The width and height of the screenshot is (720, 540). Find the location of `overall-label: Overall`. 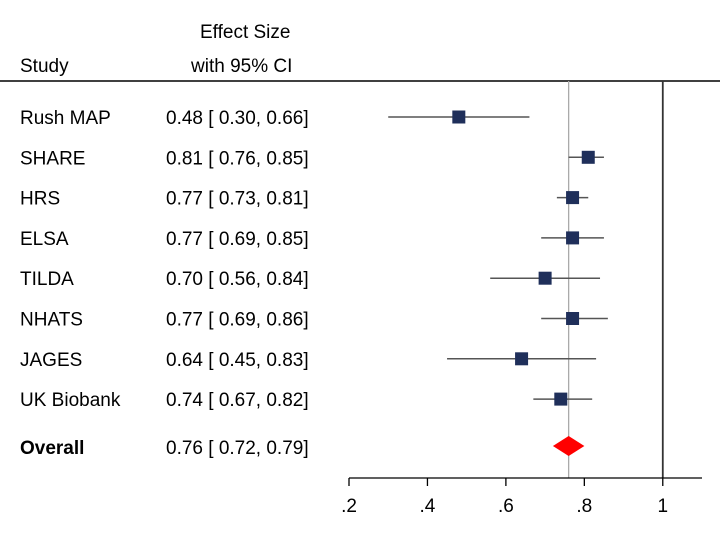

overall-label: Overall is located at coordinates (52, 448).